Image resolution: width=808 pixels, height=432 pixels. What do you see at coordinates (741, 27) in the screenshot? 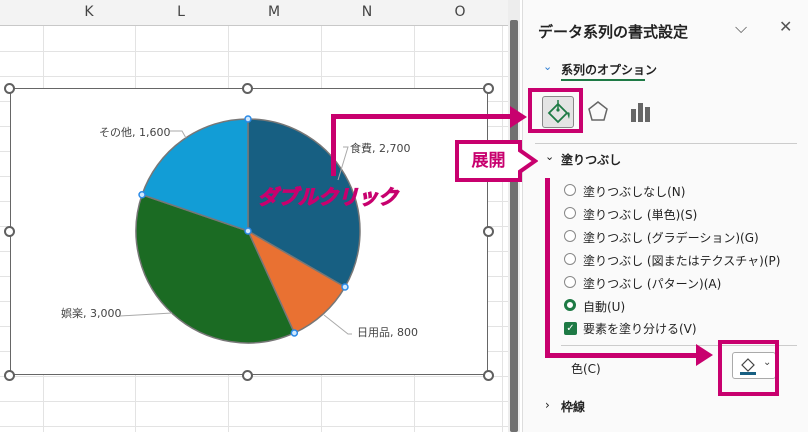
I see `pane-options-chevron-icon: ⌵` at bounding box center [741, 27].